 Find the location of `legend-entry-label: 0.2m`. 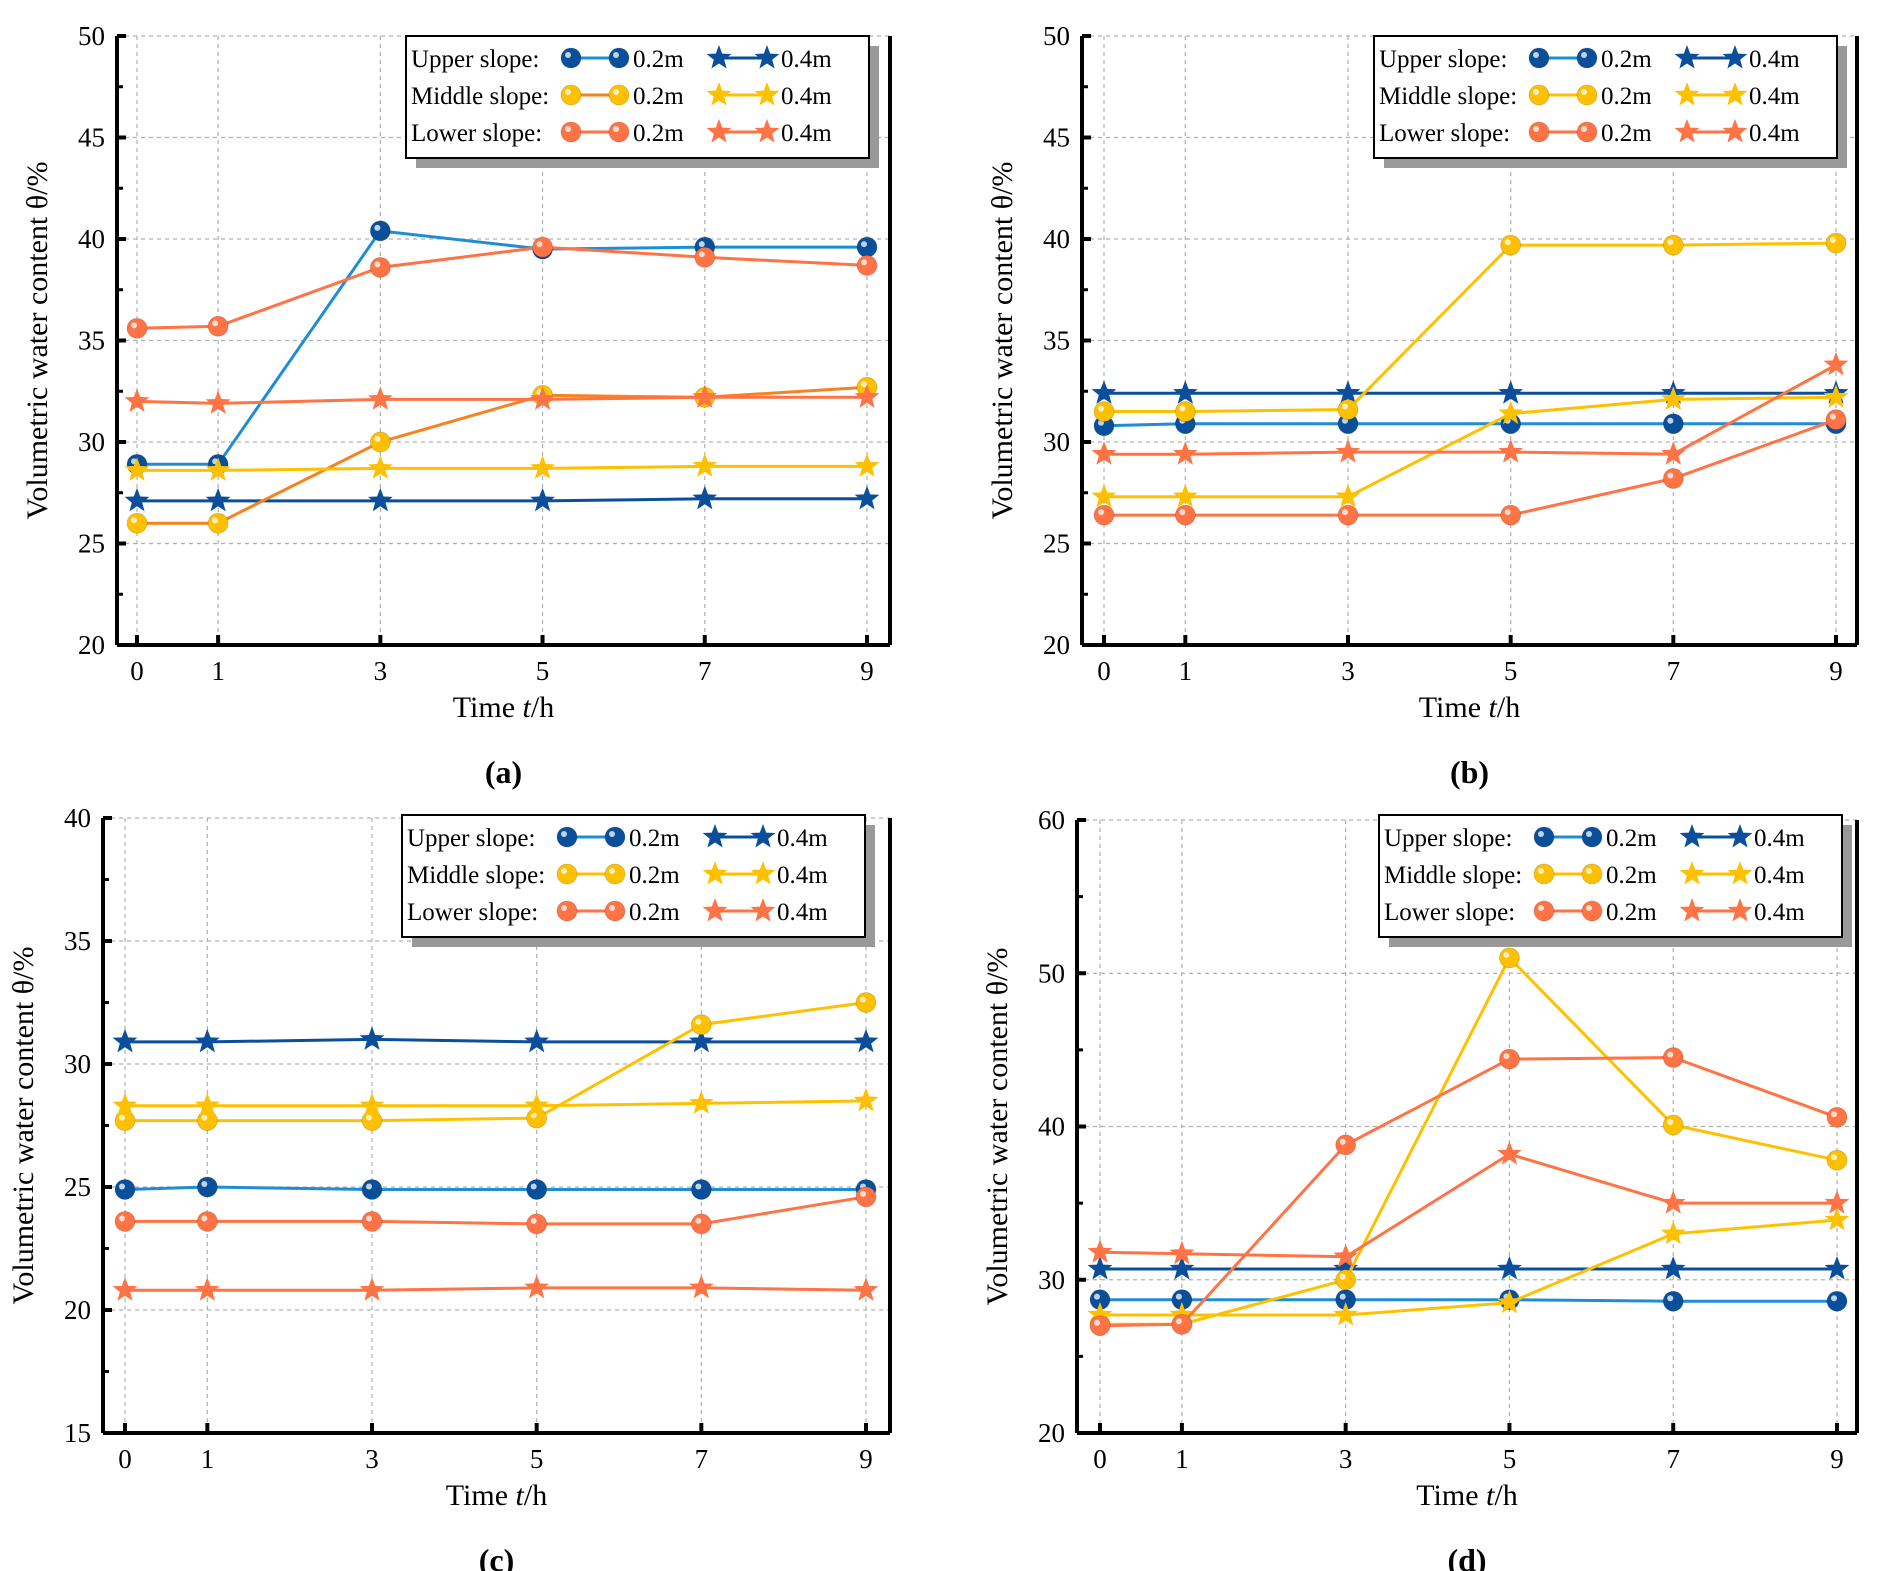

legend-entry-label: 0.2m is located at coordinates (1631, 875).